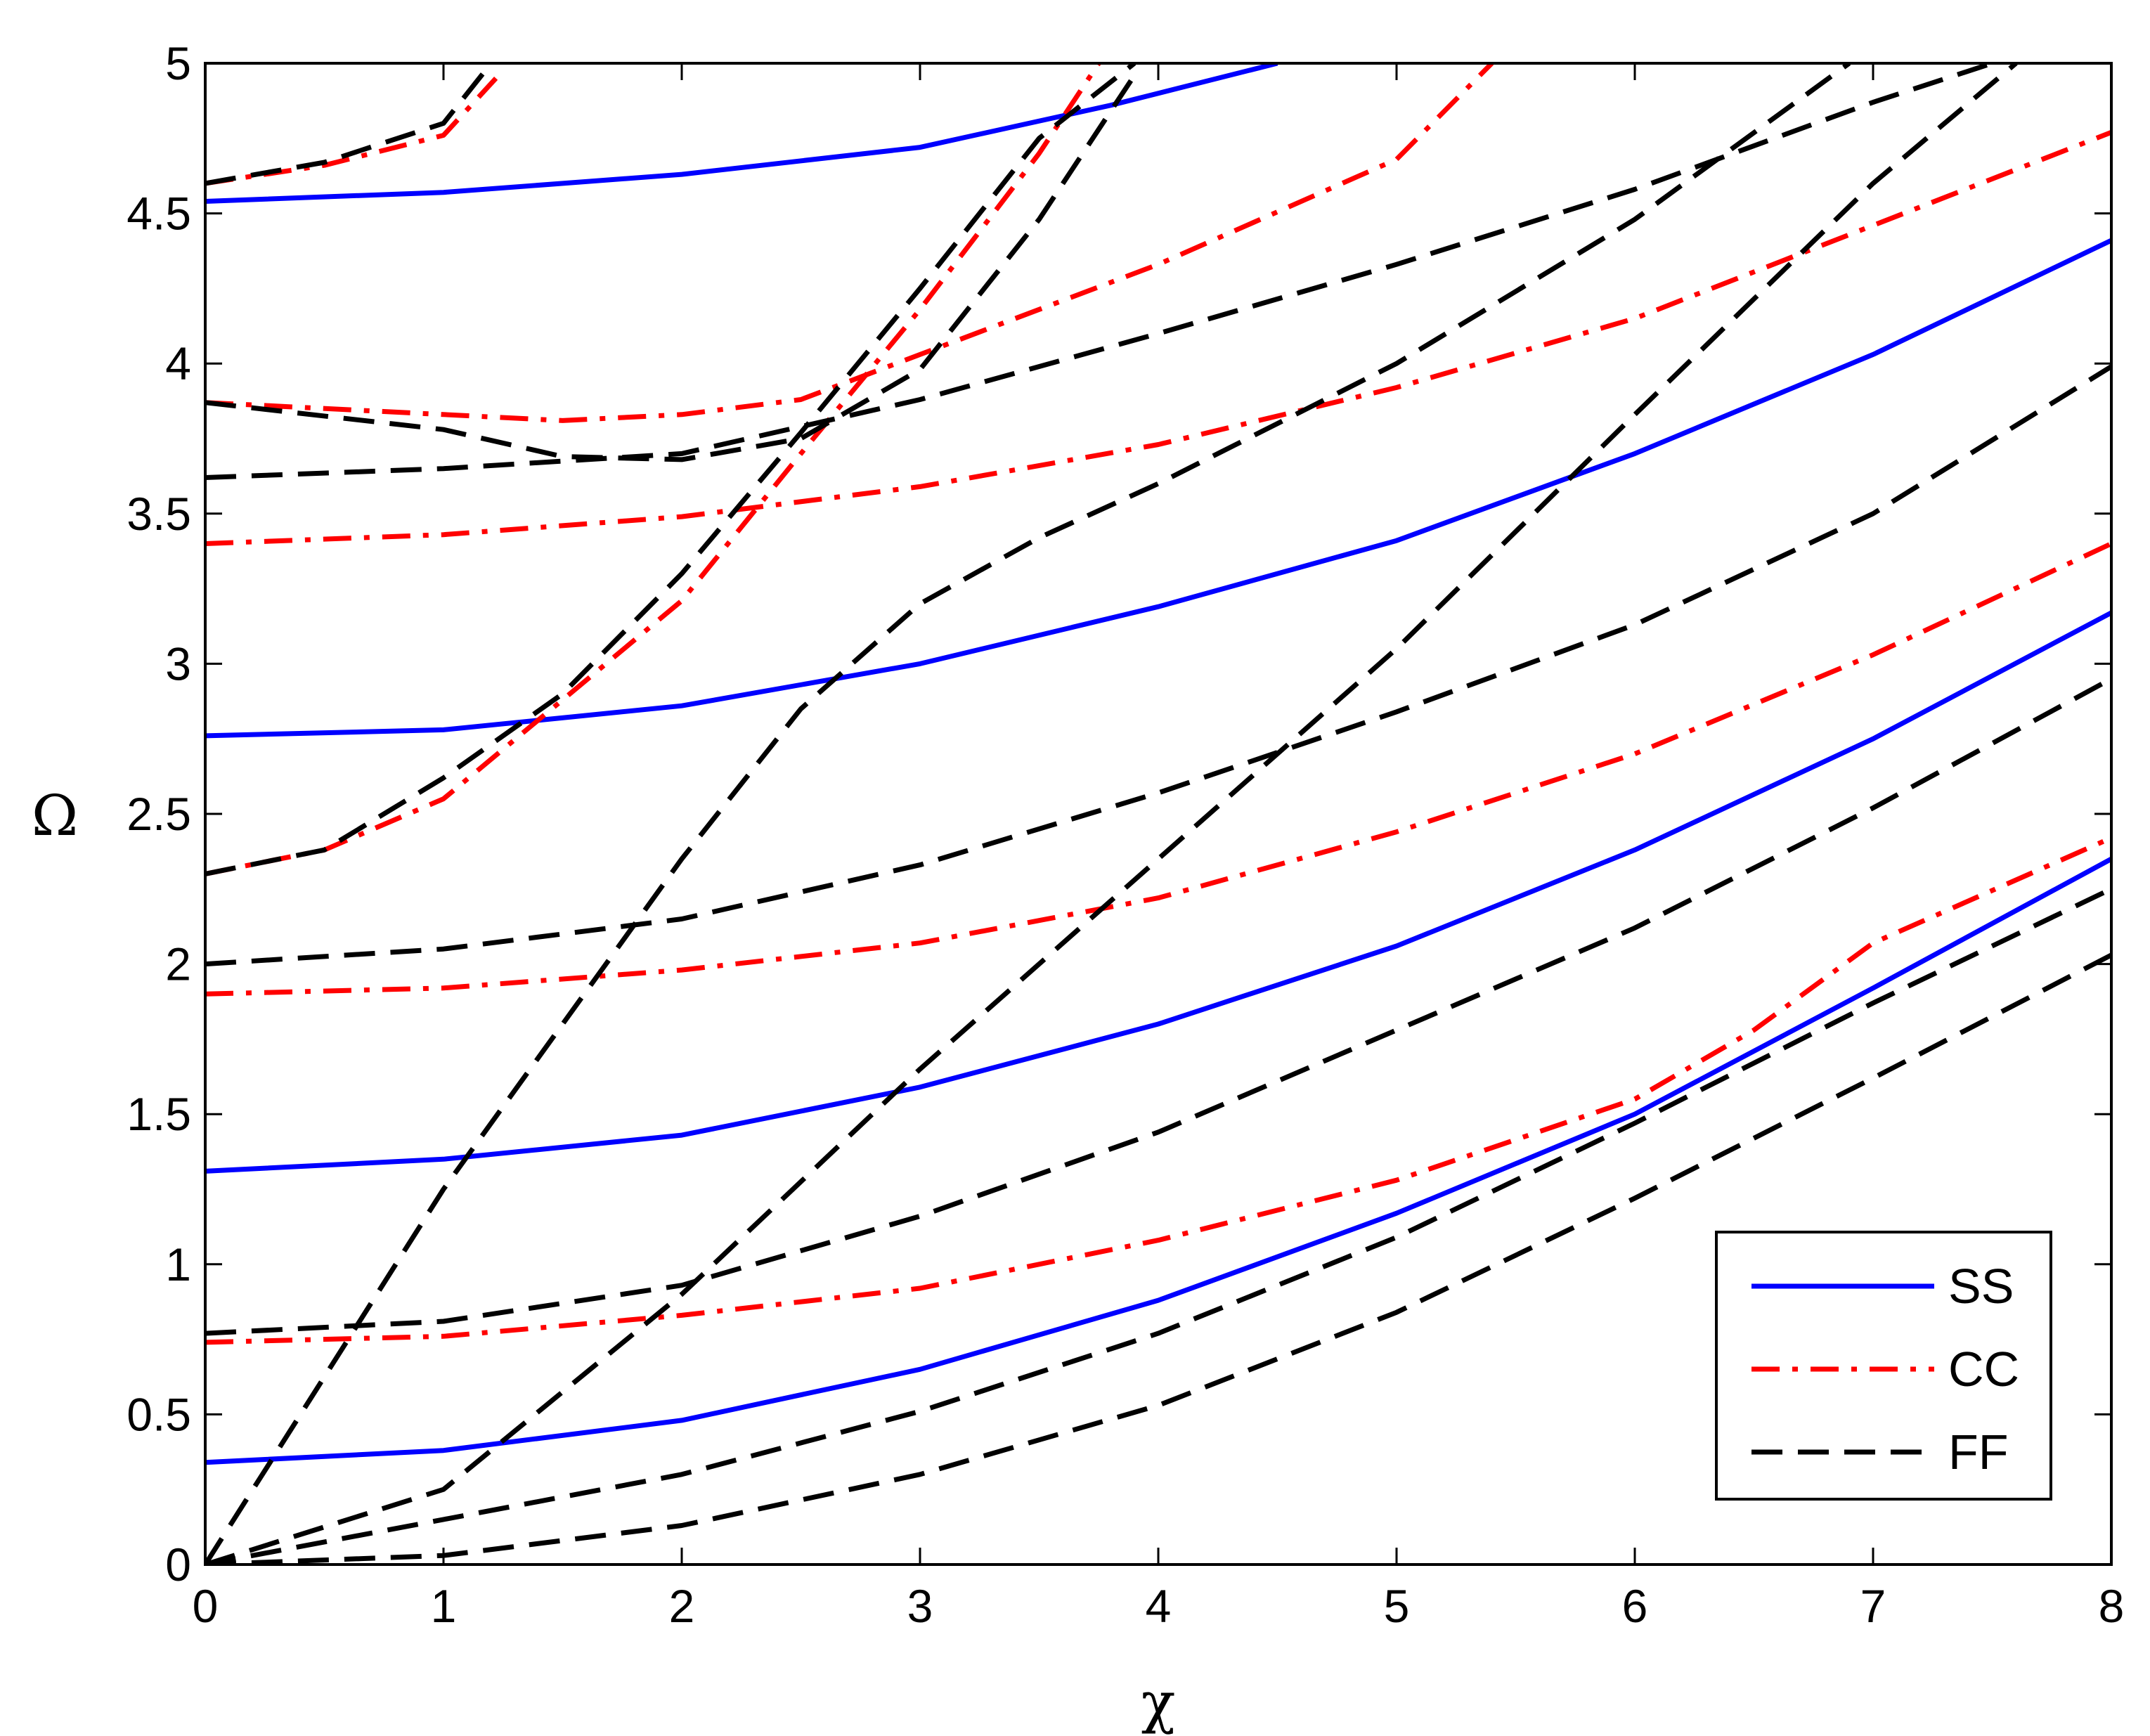  What do you see at coordinates (1978, 1452) in the screenshot?
I see `legend-label-ff: FF` at bounding box center [1978, 1452].